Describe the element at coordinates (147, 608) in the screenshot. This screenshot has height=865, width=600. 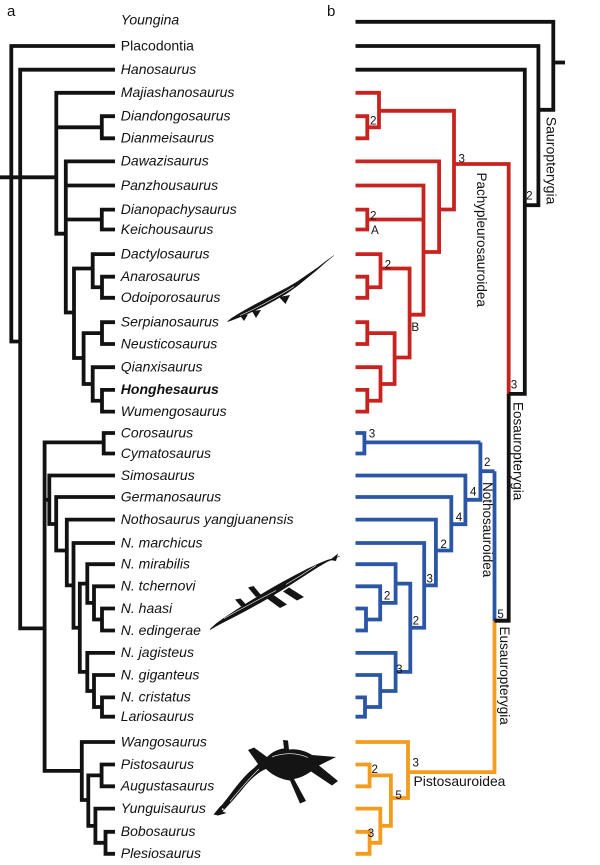
I see `svg-text: N. haasi` at that location.